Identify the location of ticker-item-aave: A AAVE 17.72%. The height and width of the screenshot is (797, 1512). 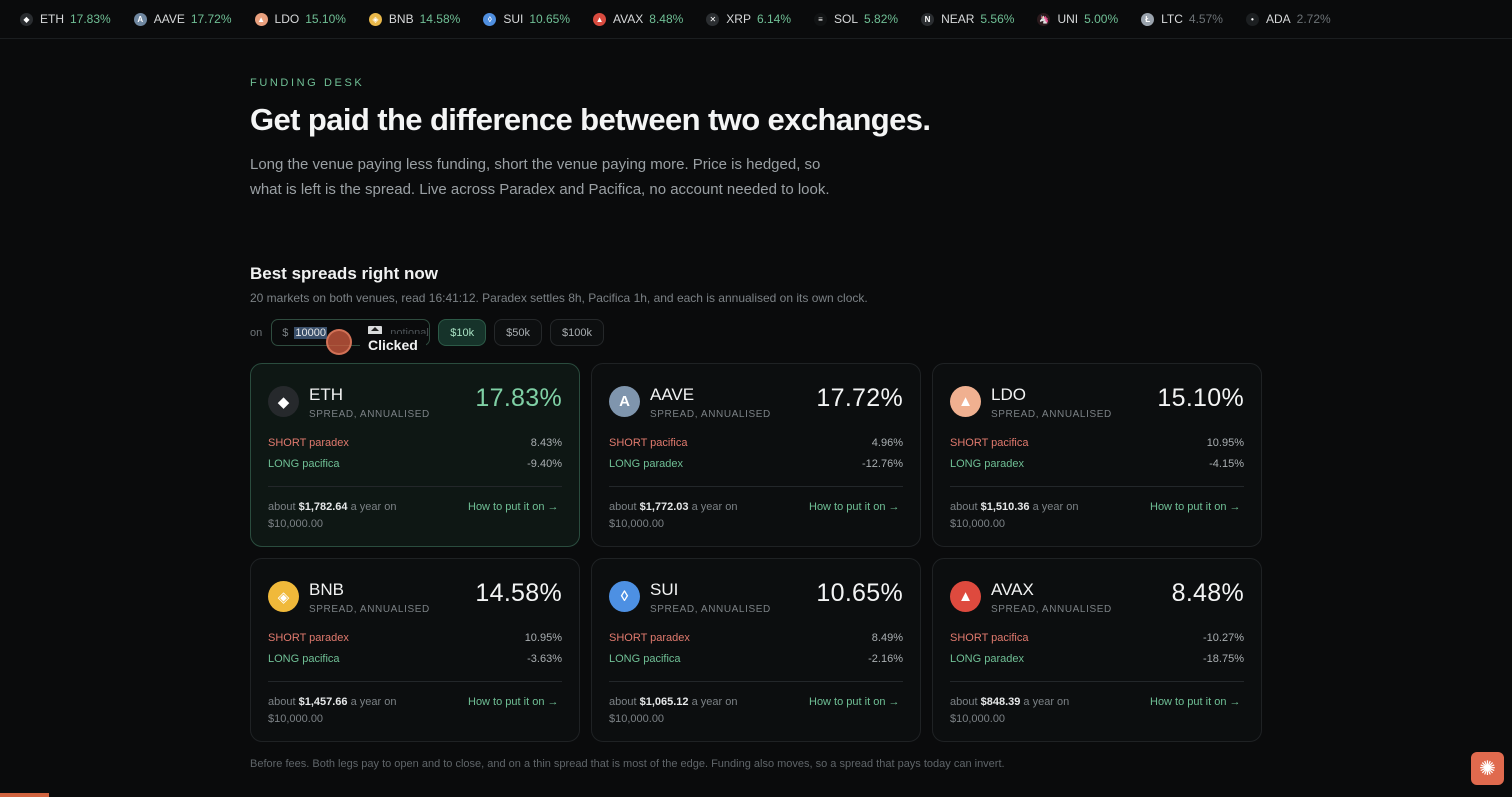
(182, 19).